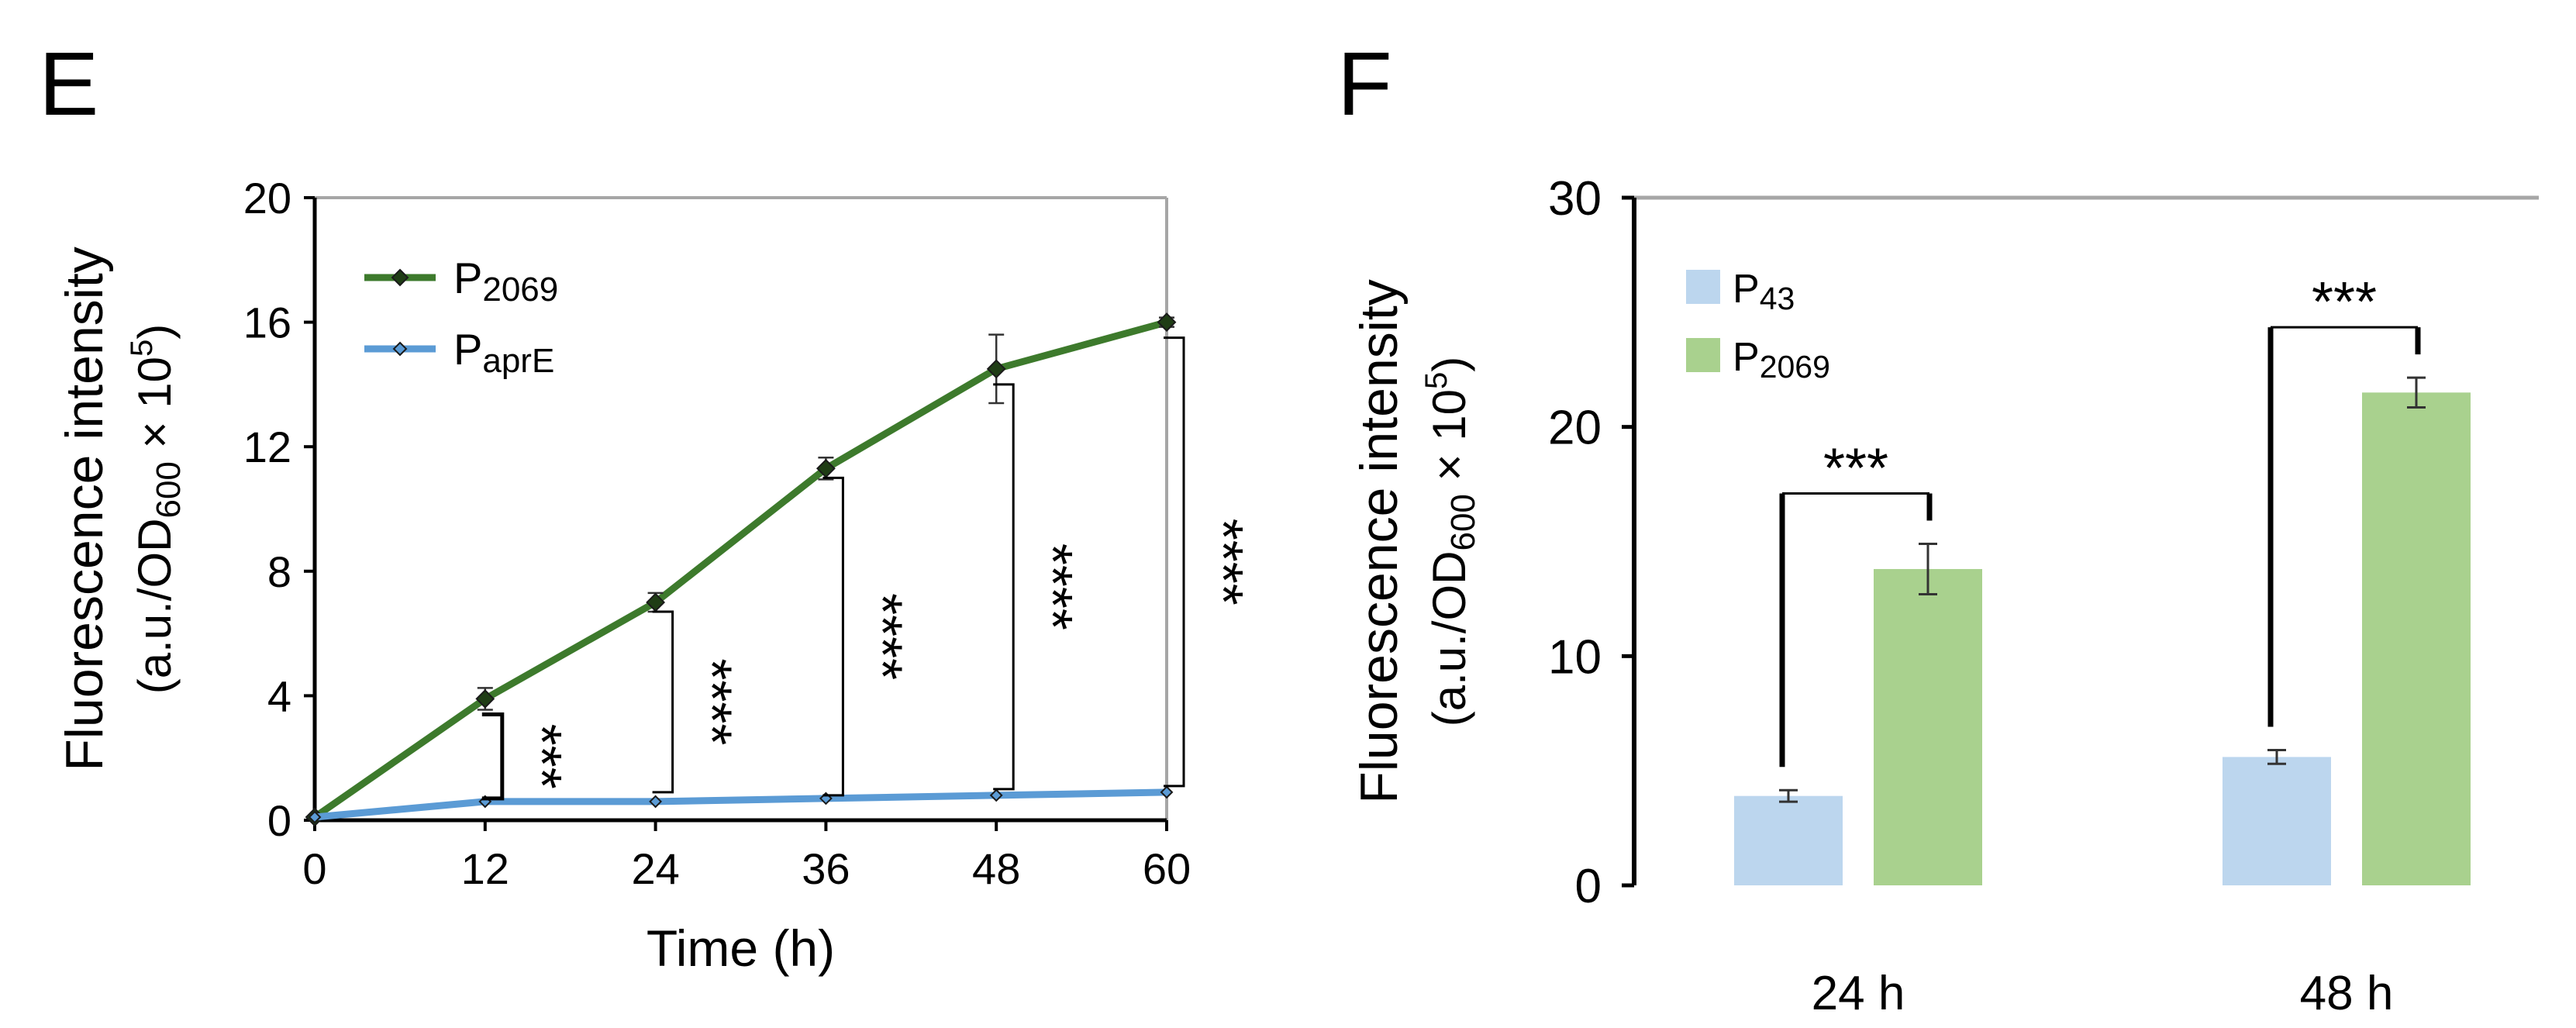  Describe the element at coordinates (826, 868) in the screenshot. I see `x-tick-label: 36` at that location.